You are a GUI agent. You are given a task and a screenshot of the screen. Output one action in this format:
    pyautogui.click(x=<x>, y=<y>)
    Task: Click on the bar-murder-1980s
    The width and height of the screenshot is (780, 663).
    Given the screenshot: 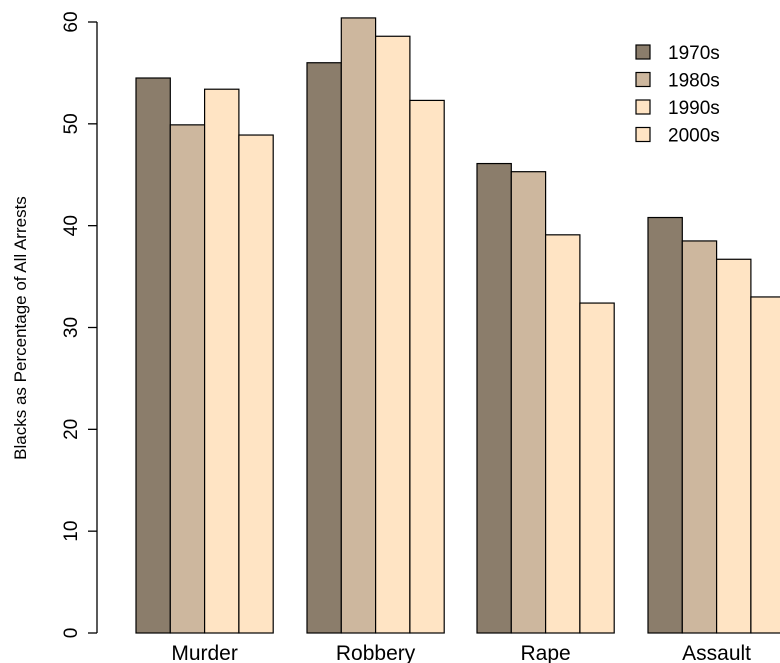 What is the action you would take?
    pyautogui.click(x=187, y=379)
    